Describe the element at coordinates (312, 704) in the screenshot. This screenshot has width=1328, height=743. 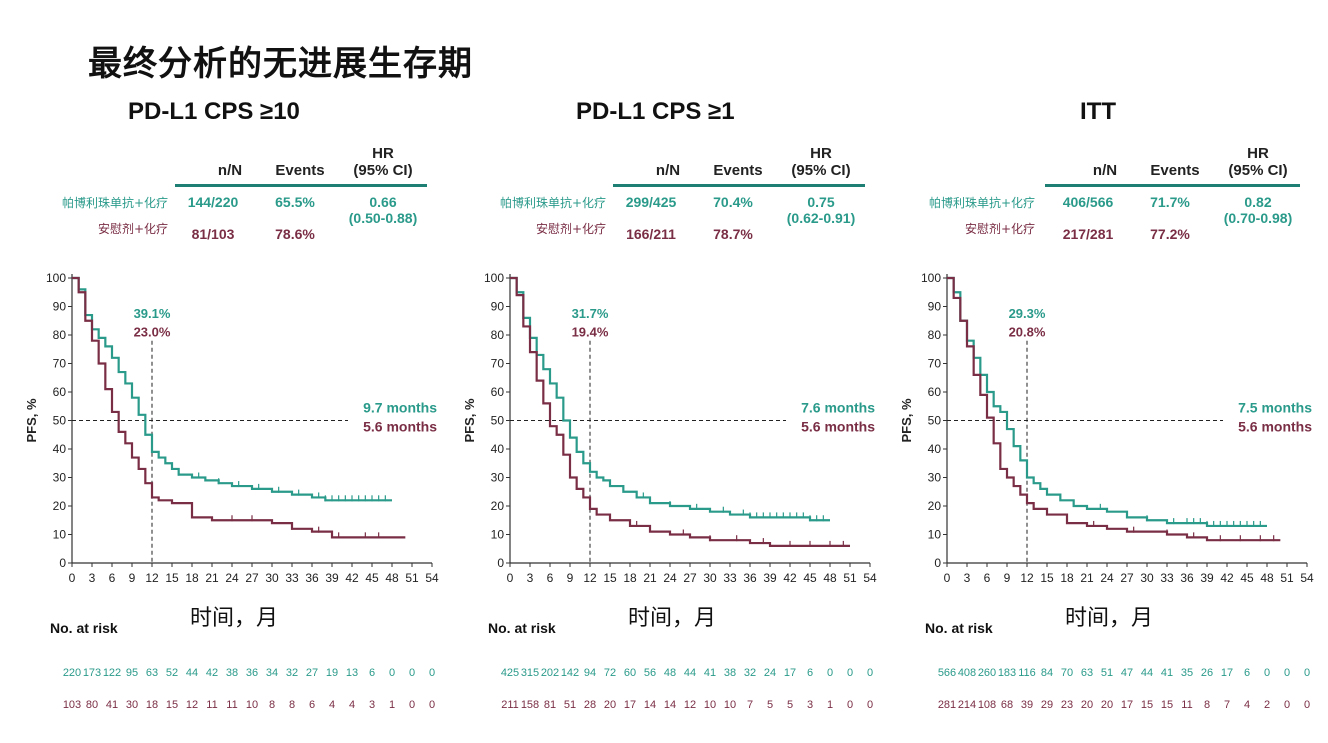
I see `risk-count-control: 6` at that location.